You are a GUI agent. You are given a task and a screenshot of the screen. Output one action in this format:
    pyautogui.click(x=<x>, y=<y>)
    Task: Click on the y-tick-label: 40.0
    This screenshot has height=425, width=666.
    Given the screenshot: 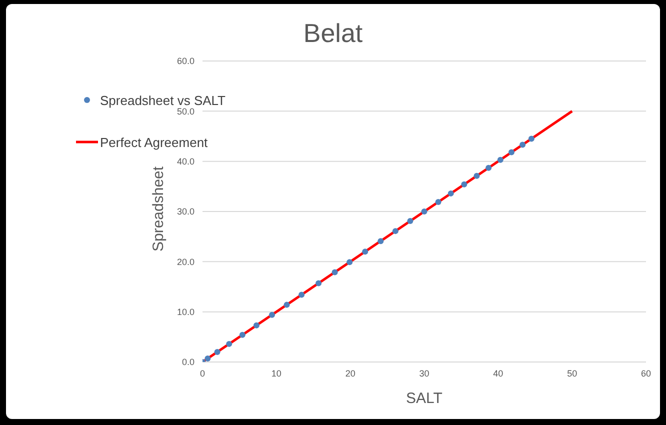 What is the action you would take?
    pyautogui.click(x=185, y=161)
    